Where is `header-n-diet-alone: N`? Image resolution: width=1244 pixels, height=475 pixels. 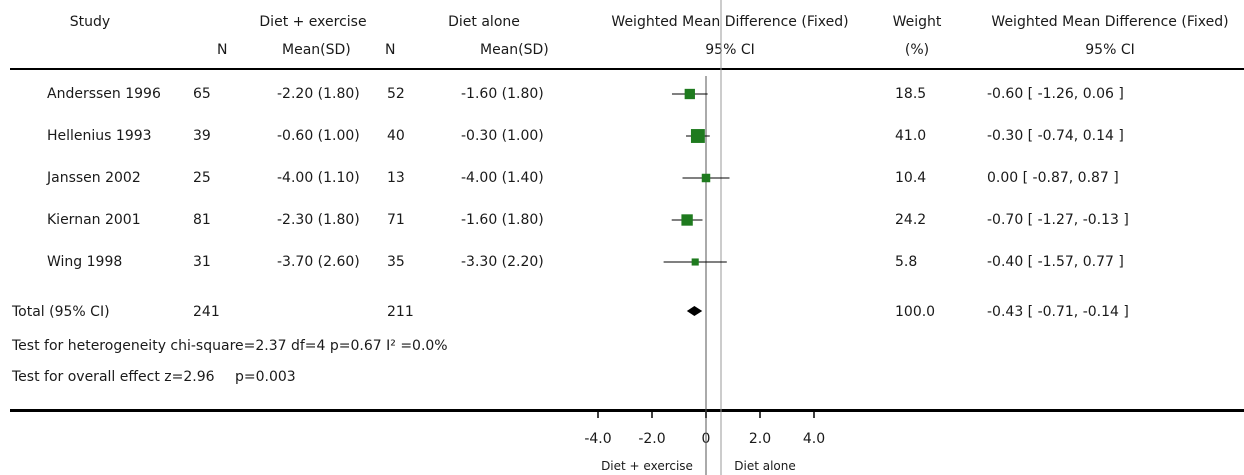 header-n-diet-alone: N is located at coordinates (390, 50).